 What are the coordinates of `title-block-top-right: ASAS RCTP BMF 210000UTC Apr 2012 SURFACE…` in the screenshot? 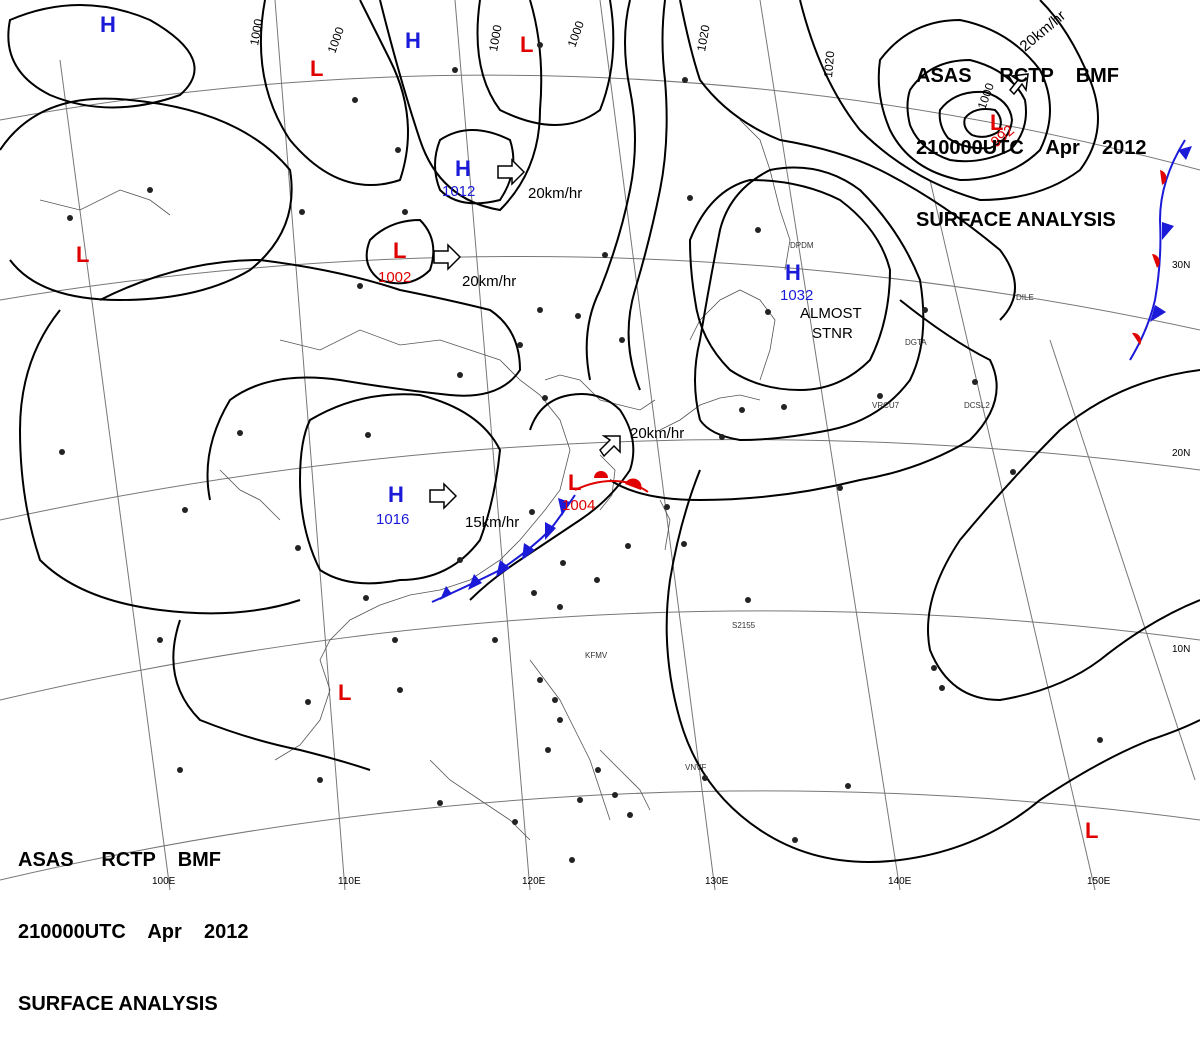 It's located at (1031, 136).